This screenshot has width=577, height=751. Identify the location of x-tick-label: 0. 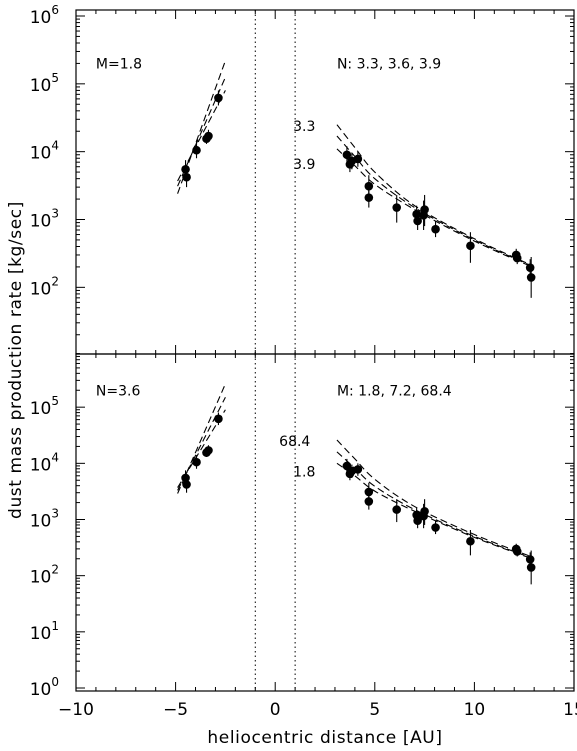
(275, 710).